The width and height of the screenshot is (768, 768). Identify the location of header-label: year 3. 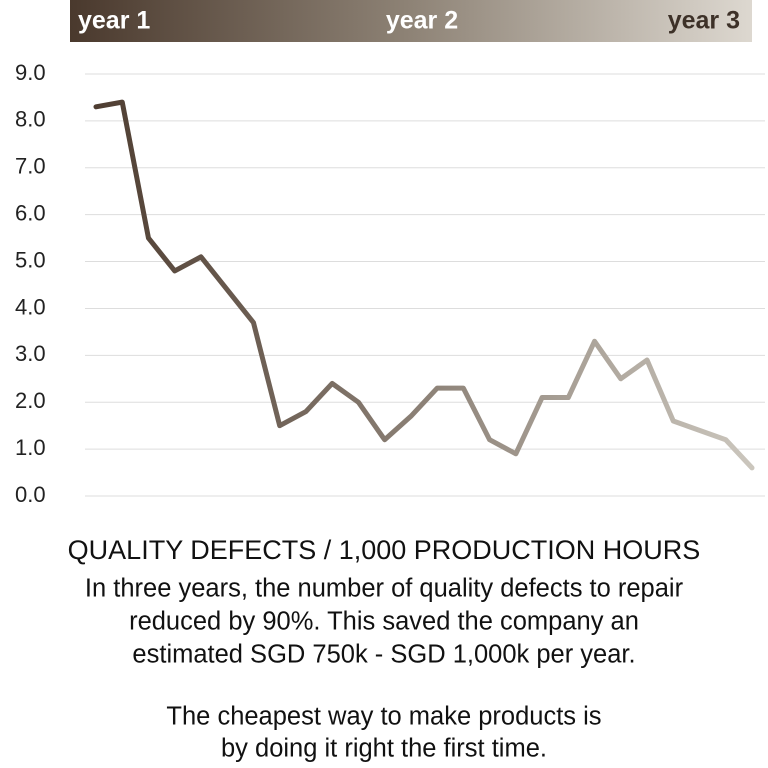
(704, 21).